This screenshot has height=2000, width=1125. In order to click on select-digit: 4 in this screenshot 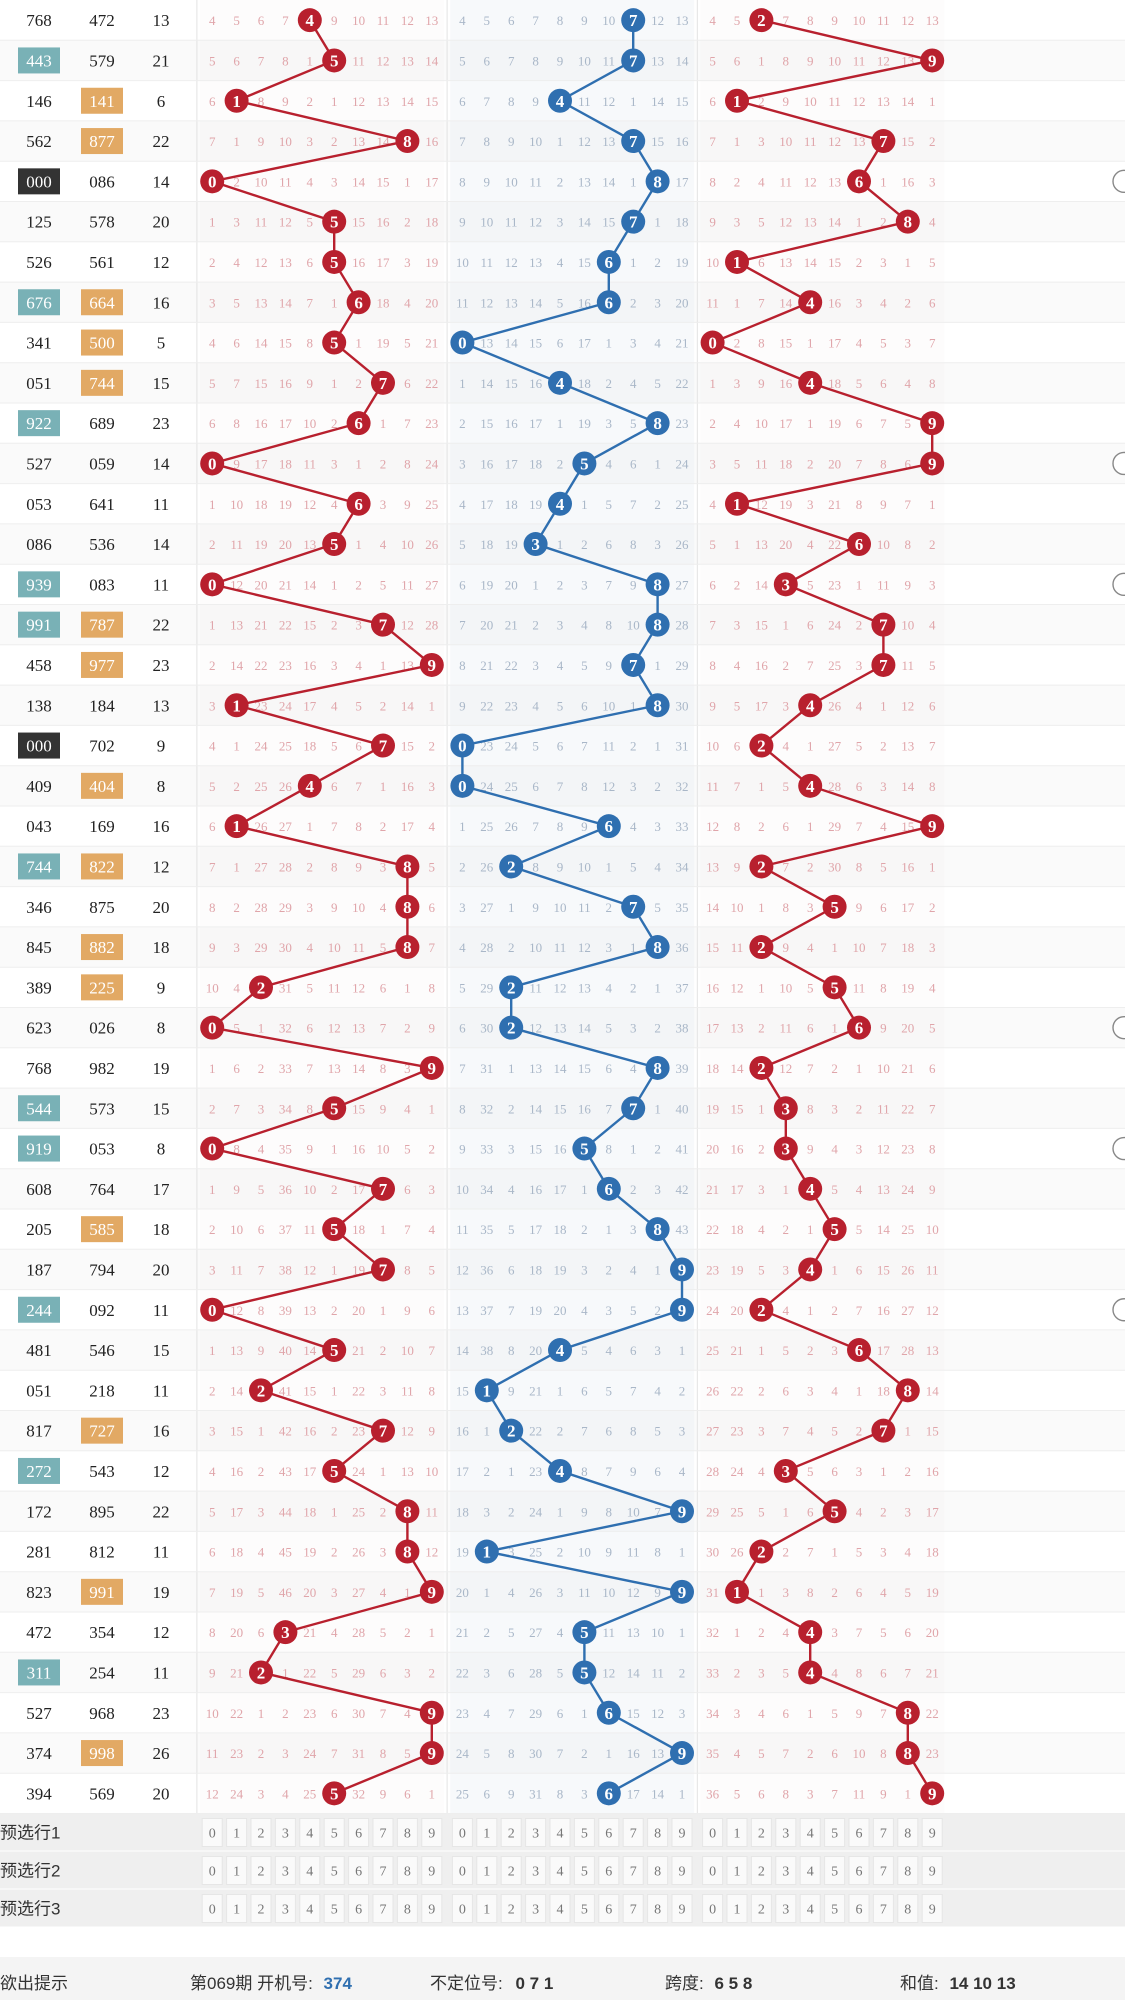, I will do `click(309, 1872)`.